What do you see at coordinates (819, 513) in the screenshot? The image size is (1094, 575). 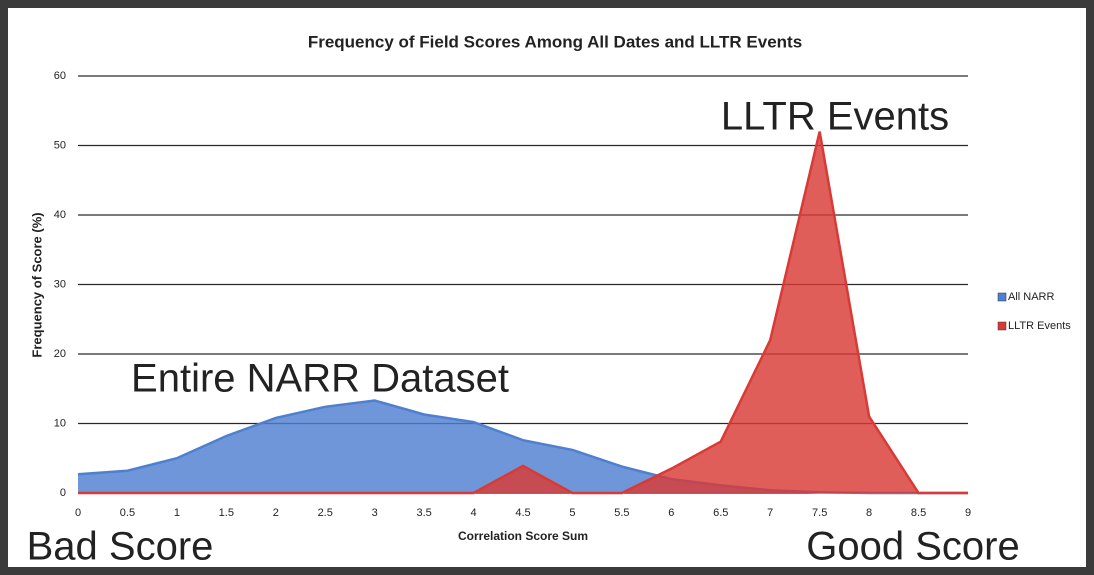 I see `x-tick-label: 7.5` at bounding box center [819, 513].